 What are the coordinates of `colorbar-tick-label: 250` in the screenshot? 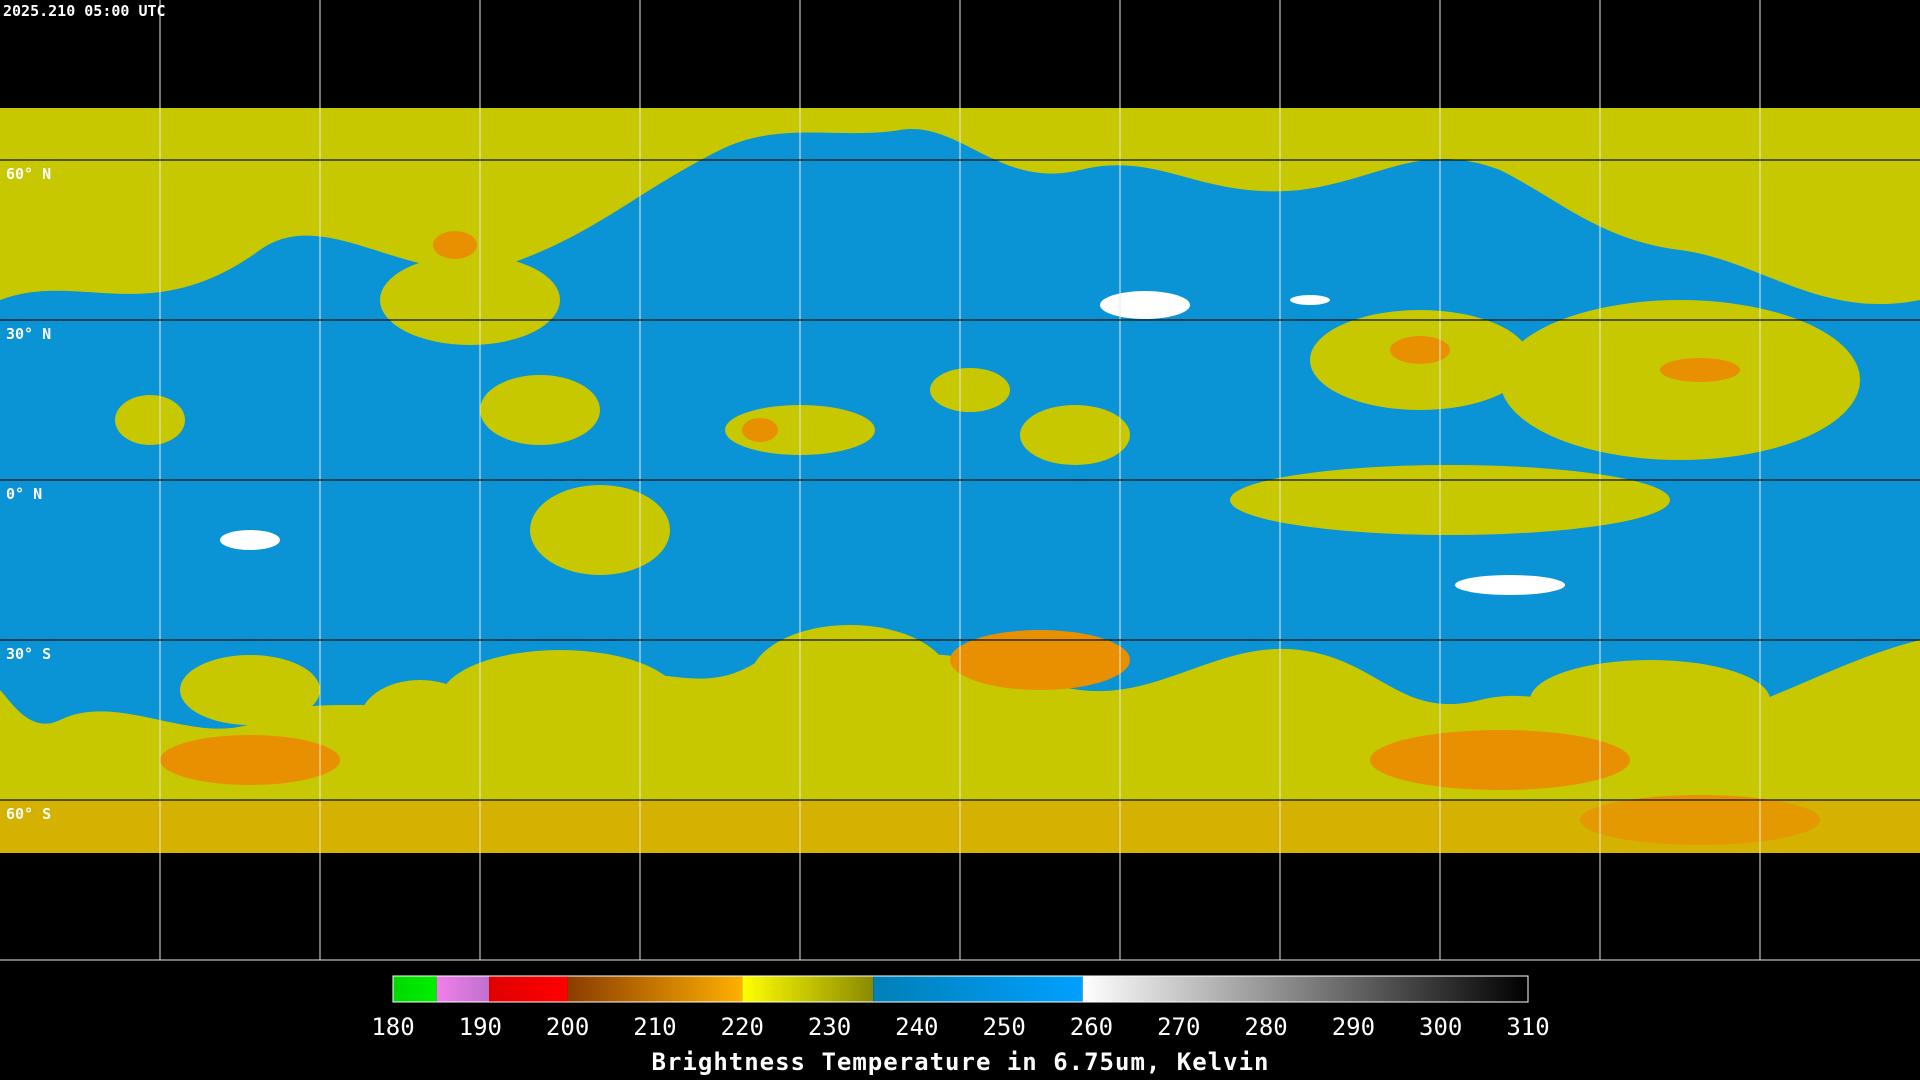 It's located at (1003, 1027).